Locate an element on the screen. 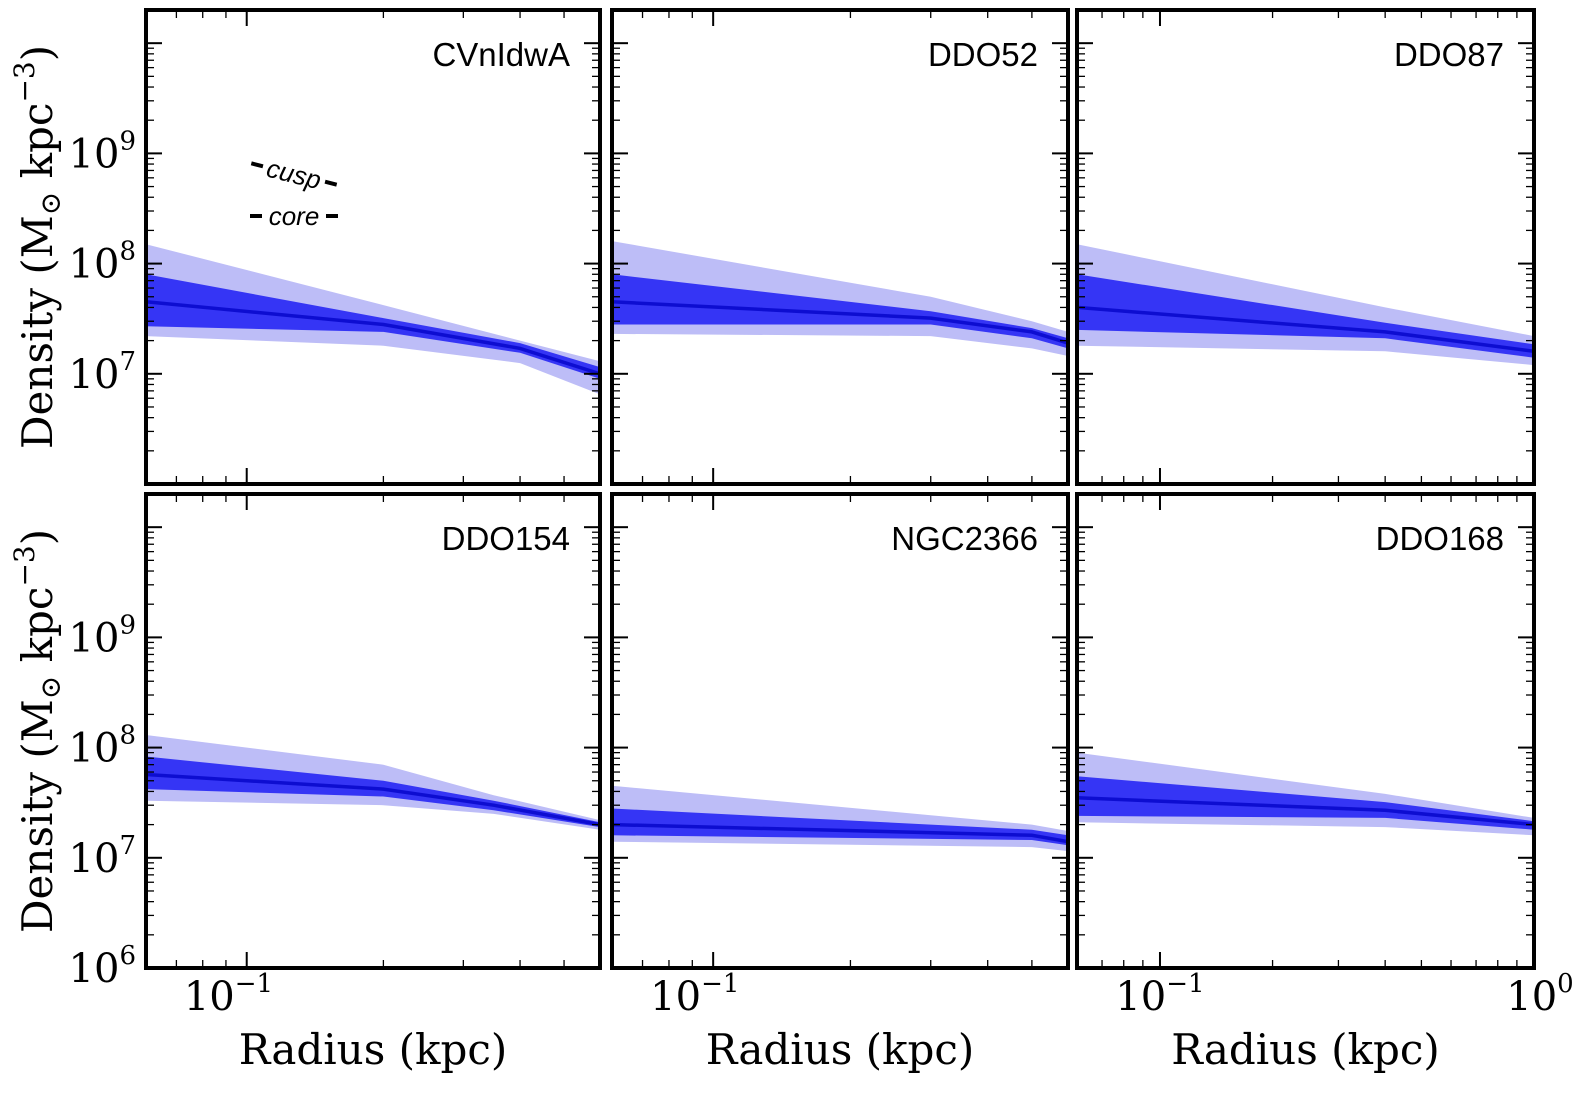  panel-title: DDO168 is located at coordinates (1440, 538).